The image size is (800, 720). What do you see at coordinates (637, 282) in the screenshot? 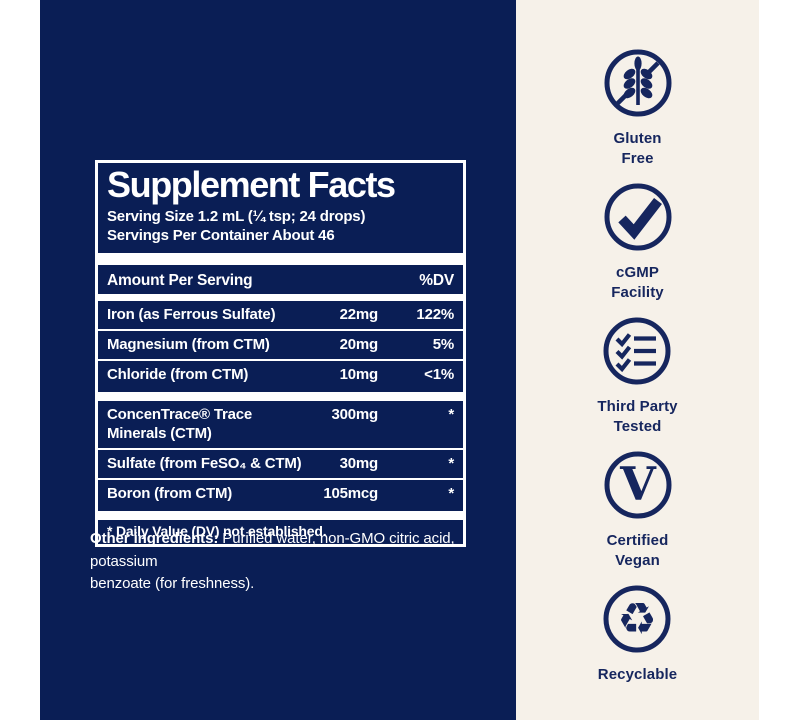
I see `badge-label: cGMP Facility` at bounding box center [637, 282].